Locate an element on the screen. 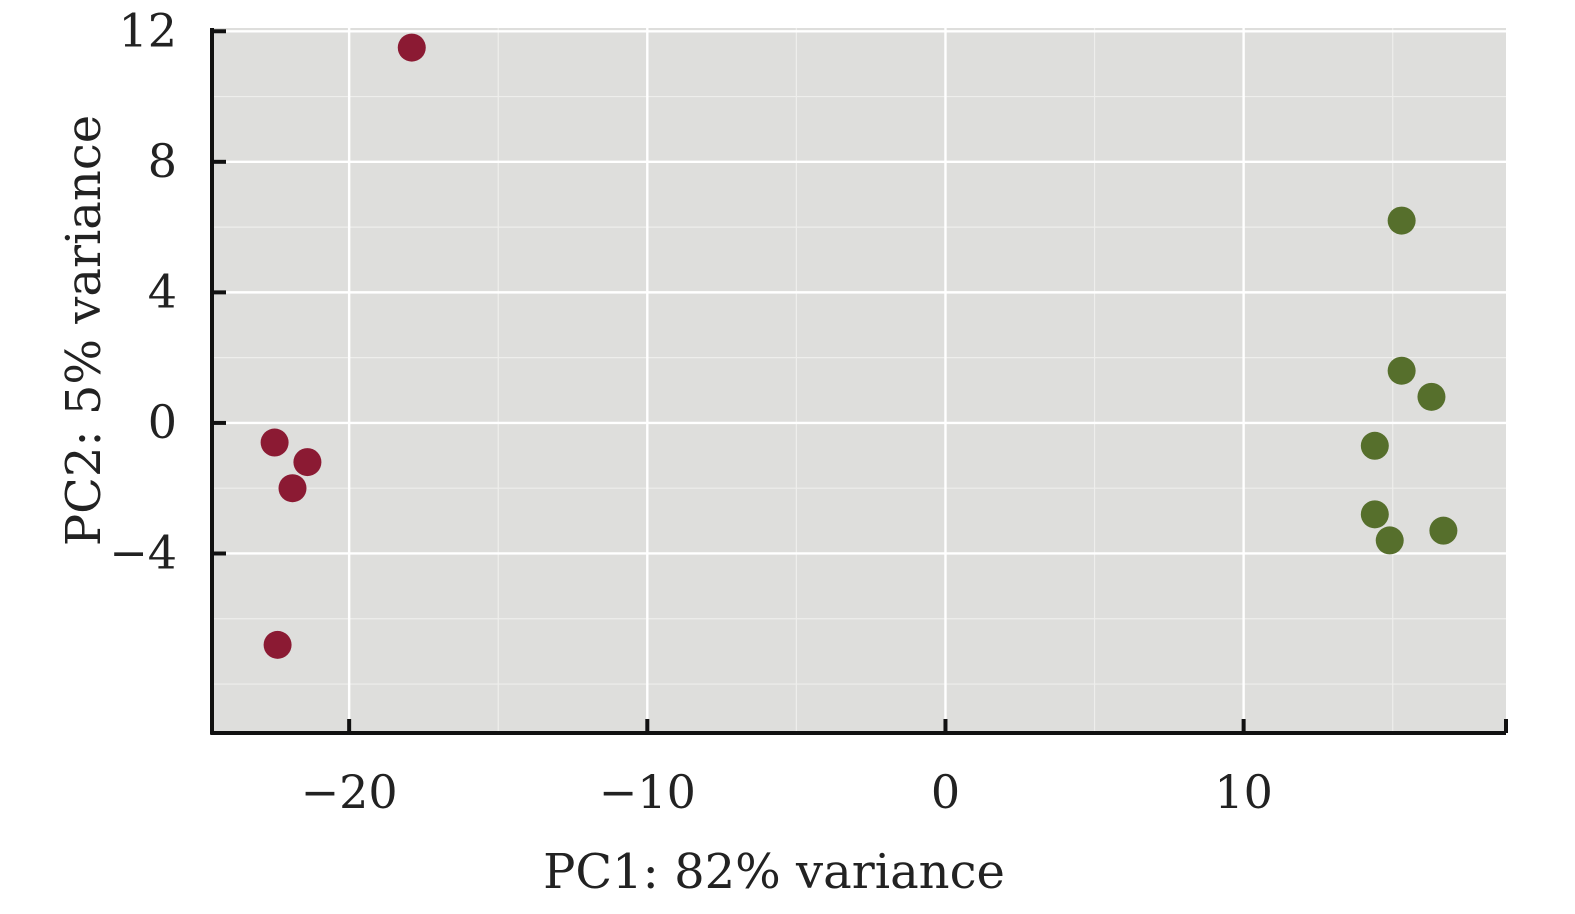 Image resolution: width=1575 pixels, height=914 pixels. y-axis-title: PC2: 5% variance is located at coordinates (84, 330).